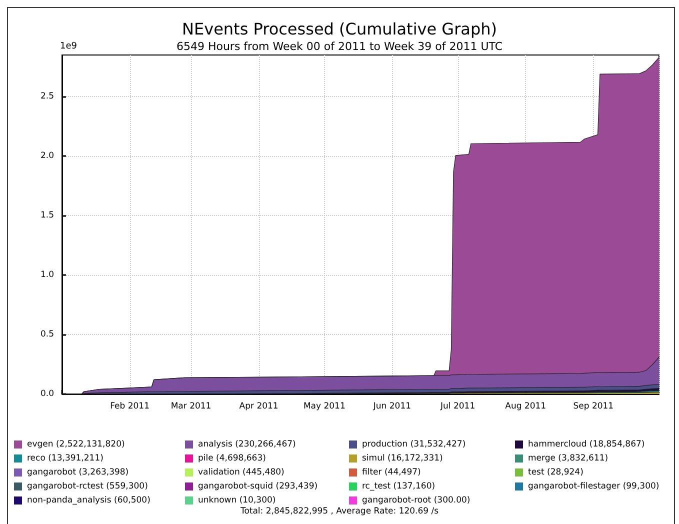  What do you see at coordinates (47, 97) in the screenshot?
I see `y-tick-label: 2.5` at bounding box center [47, 97].